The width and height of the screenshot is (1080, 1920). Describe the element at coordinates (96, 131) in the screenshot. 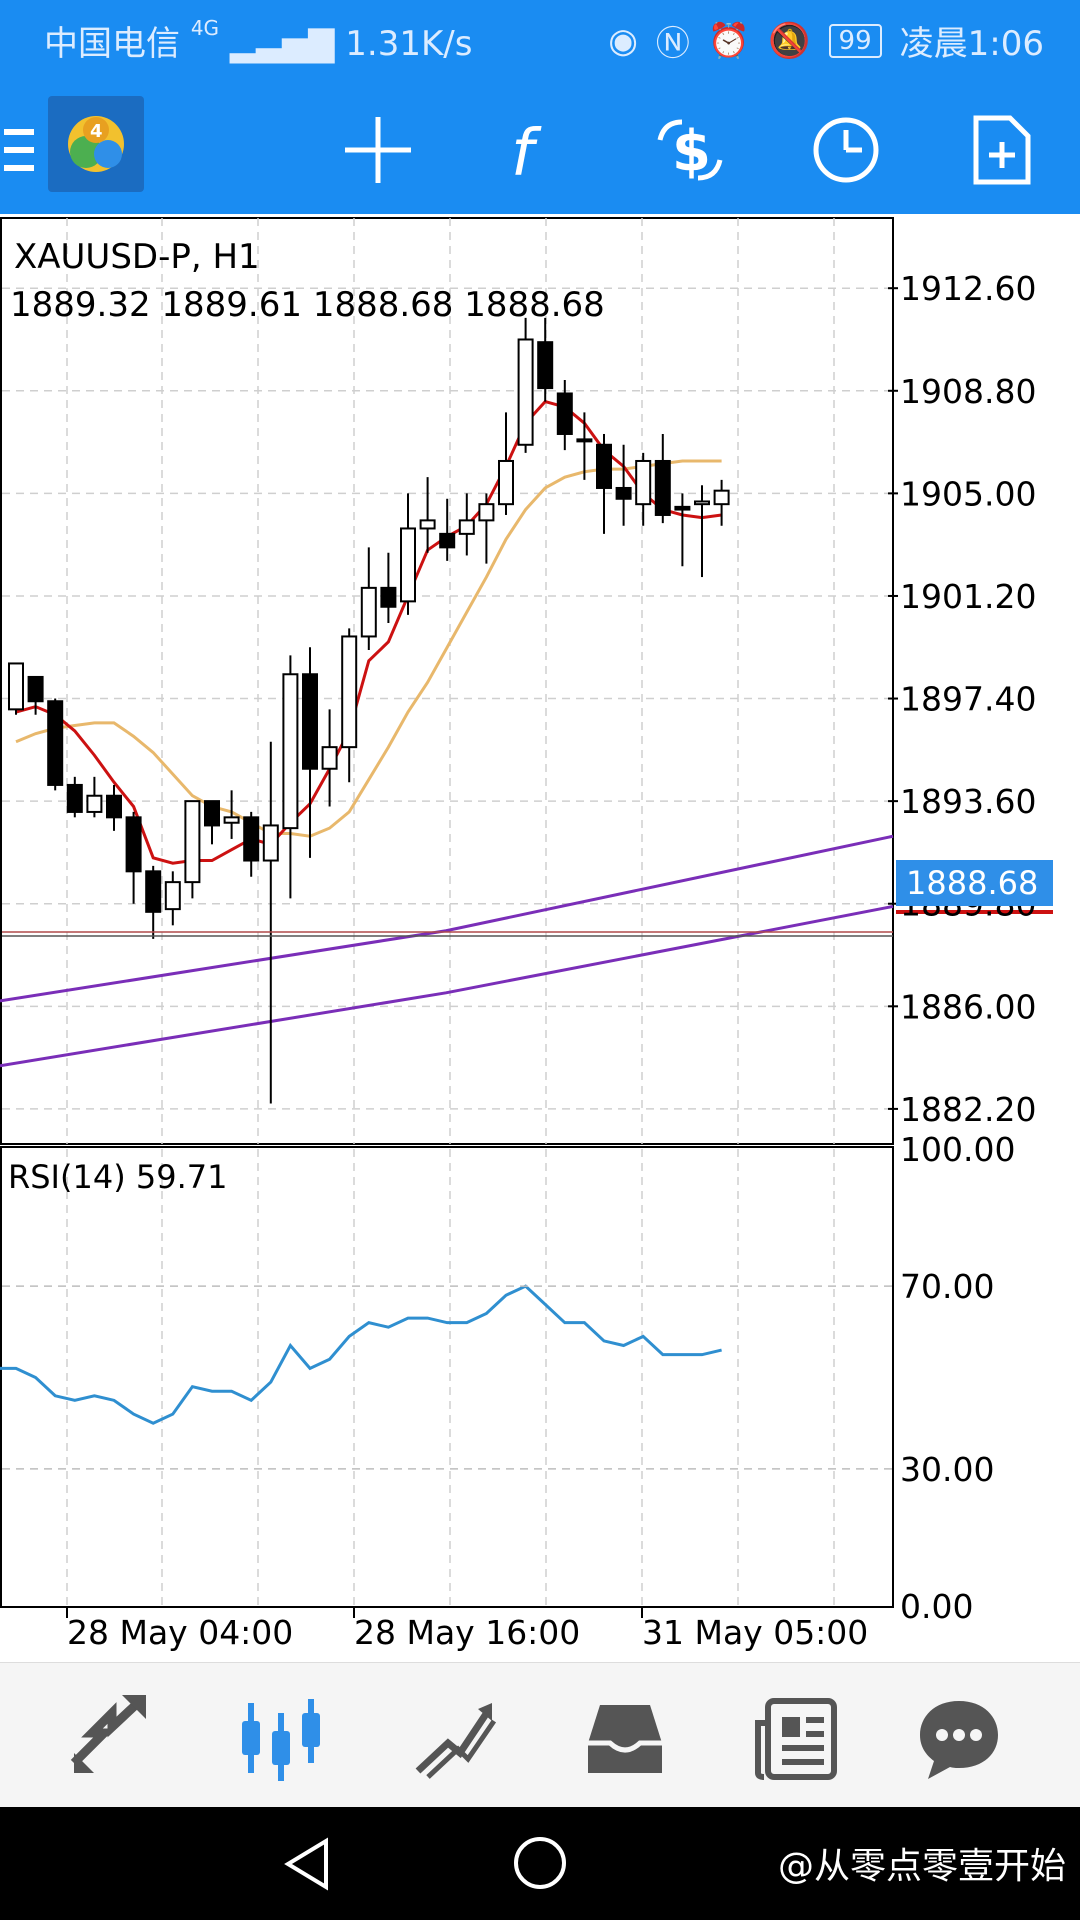

I see `svg-text: 4` at that location.